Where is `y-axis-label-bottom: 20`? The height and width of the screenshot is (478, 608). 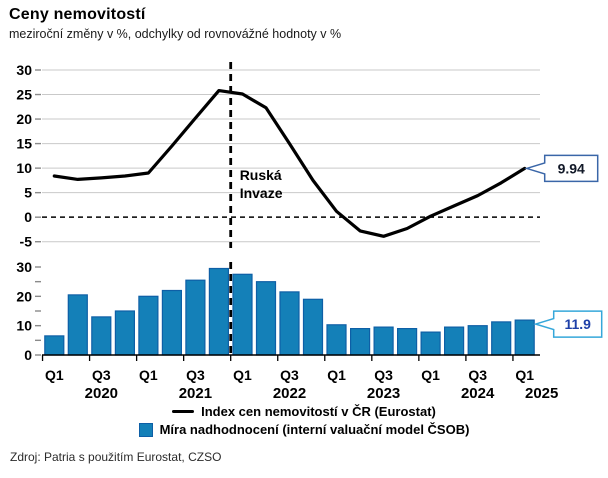 y-axis-label-bottom: 20 is located at coordinates (24, 296).